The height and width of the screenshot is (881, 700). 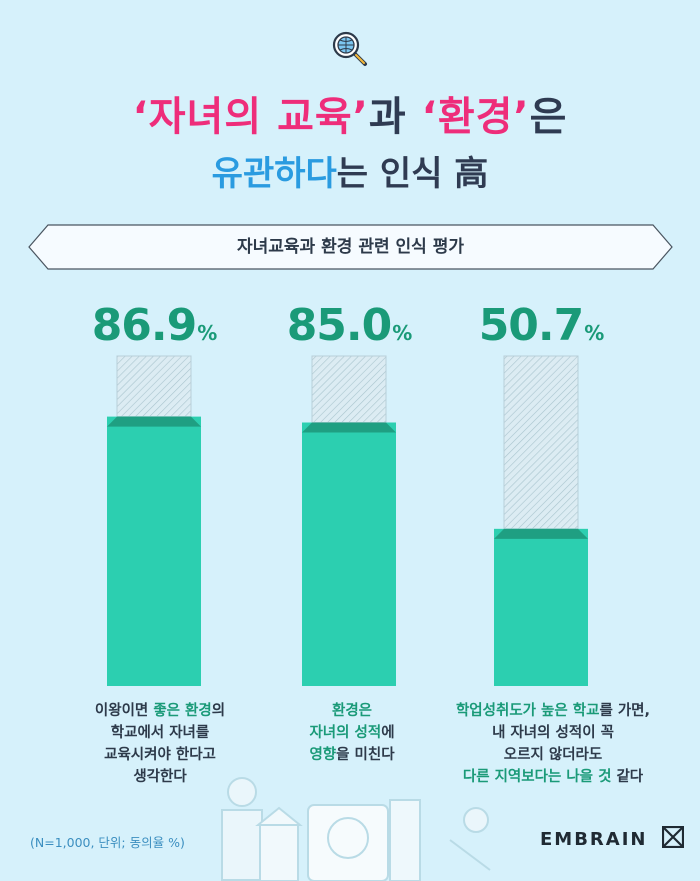 What do you see at coordinates (274, 174) in the screenshot?
I see `subtitle-highlight: 유관하다` at bounding box center [274, 174].